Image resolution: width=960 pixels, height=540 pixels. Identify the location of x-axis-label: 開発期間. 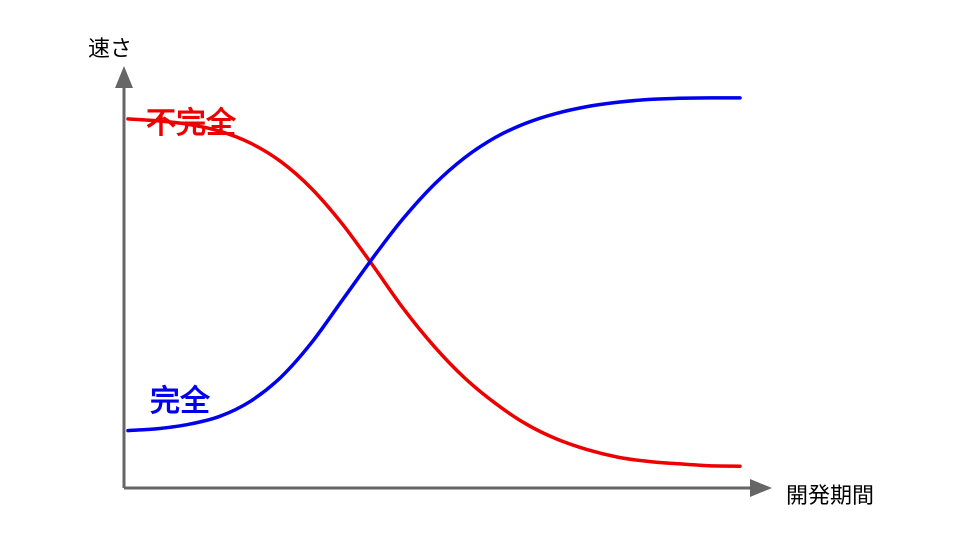
(830, 496).